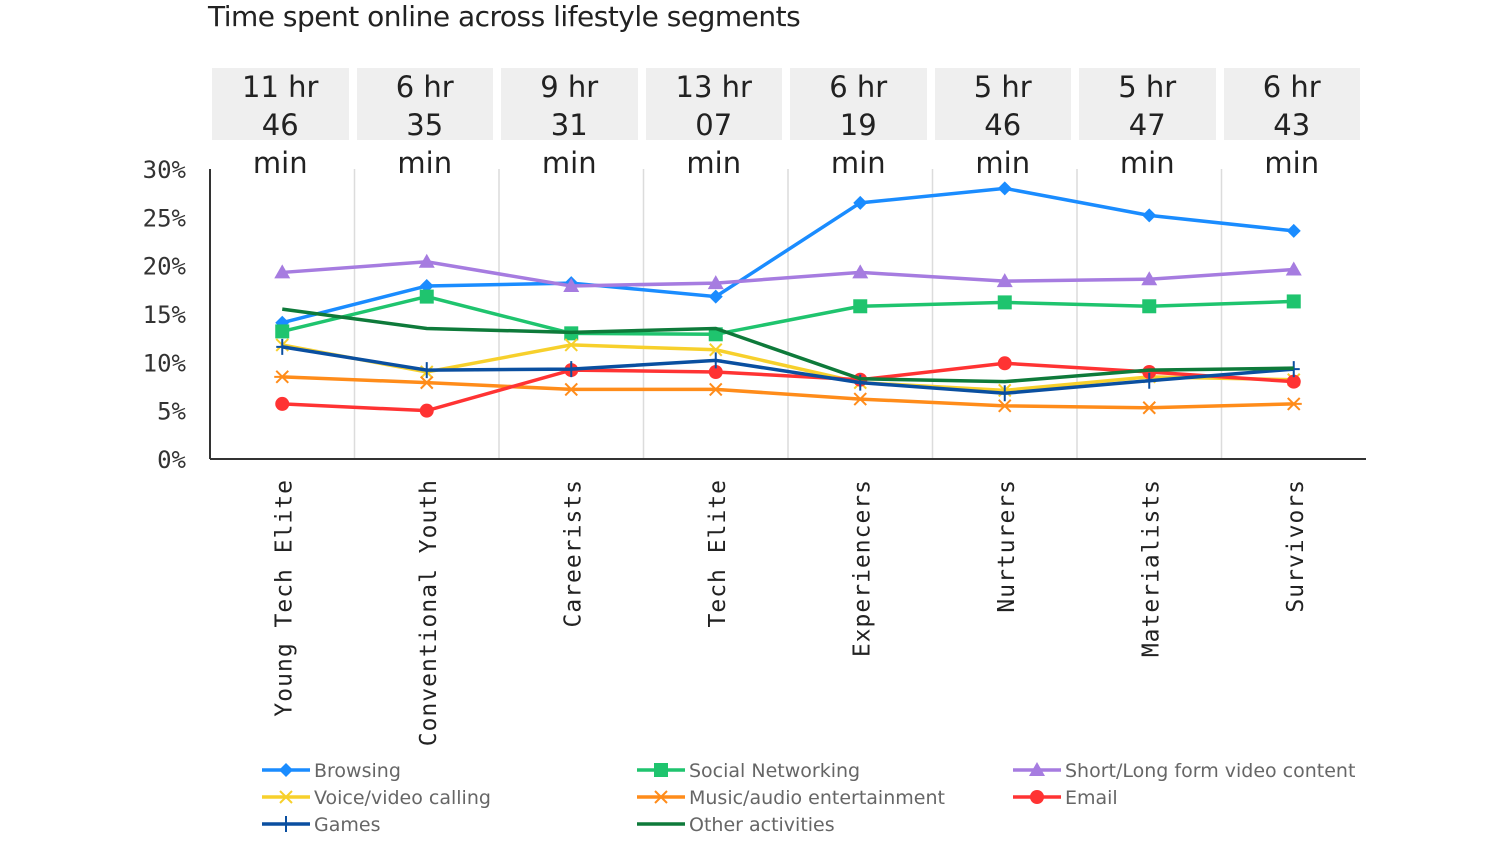 The width and height of the screenshot is (1495, 842). What do you see at coordinates (817, 798) in the screenshot?
I see `legend-label: Music/audio entertainment` at bounding box center [817, 798].